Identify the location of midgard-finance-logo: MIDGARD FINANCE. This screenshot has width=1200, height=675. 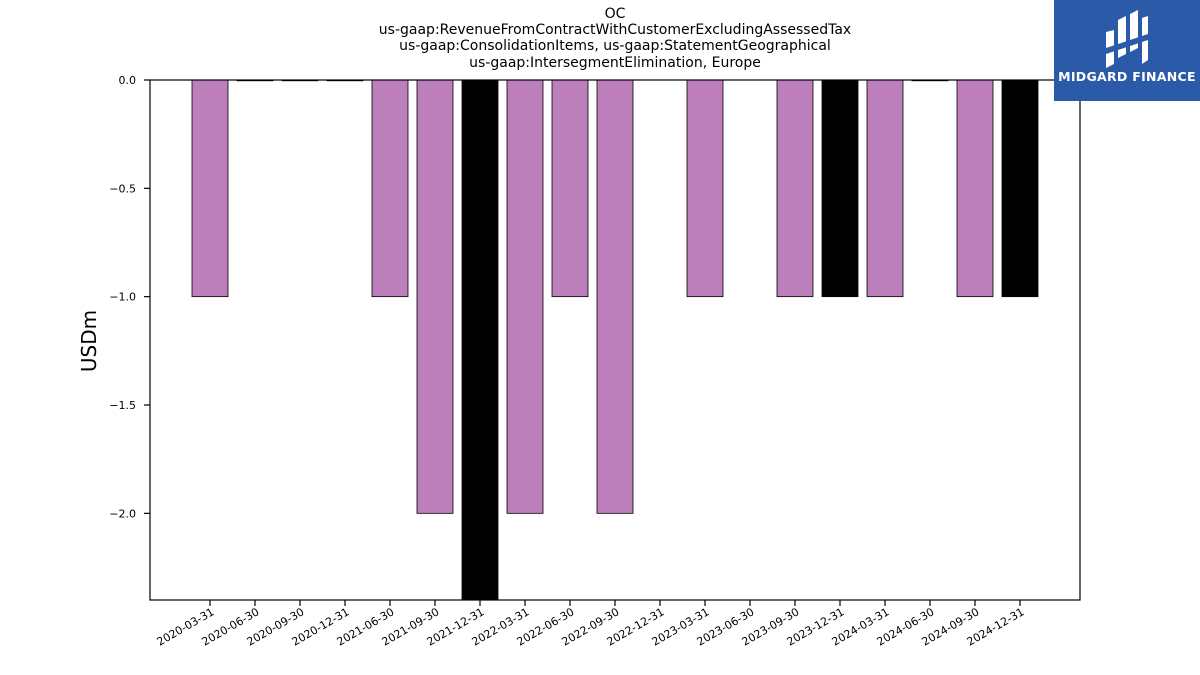
(1127, 50).